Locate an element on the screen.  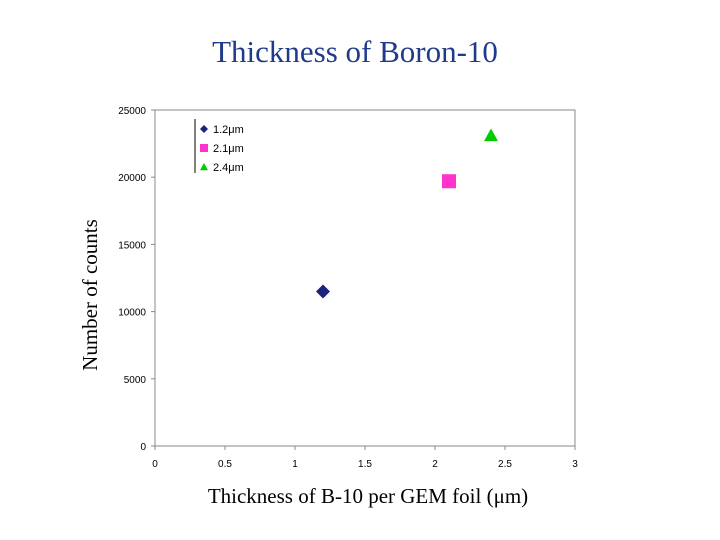
x-axis-ticks: 0 0.5 1 1.5 2 2.5 3 is located at coordinates (365, 458).